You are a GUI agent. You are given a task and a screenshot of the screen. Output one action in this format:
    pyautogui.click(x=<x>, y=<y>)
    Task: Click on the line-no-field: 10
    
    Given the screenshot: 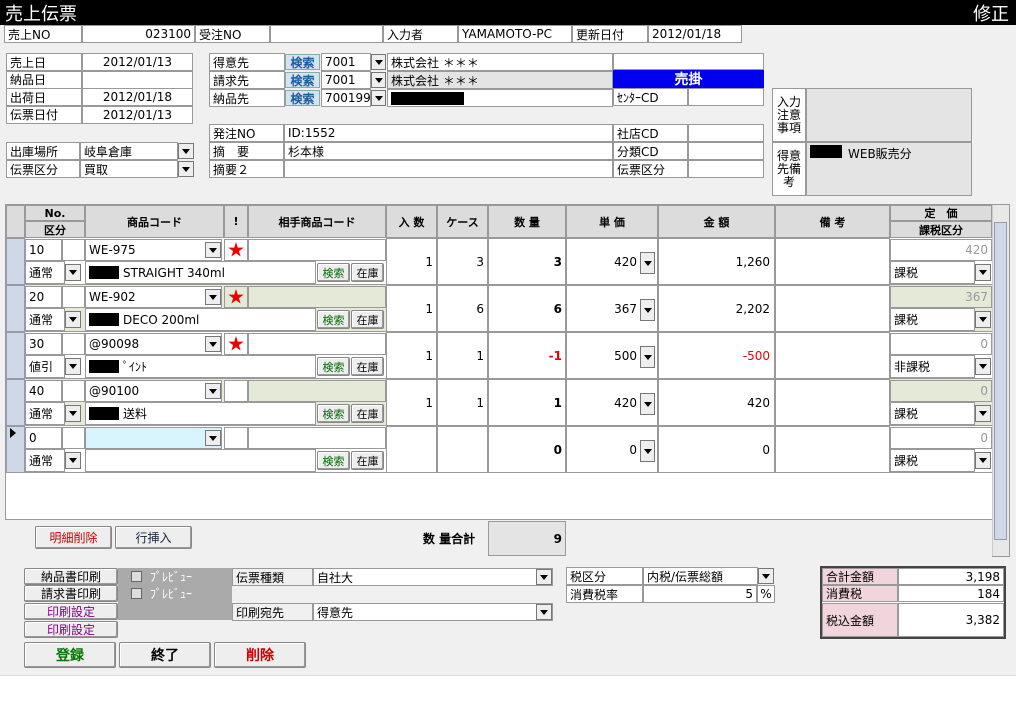 What is the action you would take?
    pyautogui.click(x=43, y=250)
    